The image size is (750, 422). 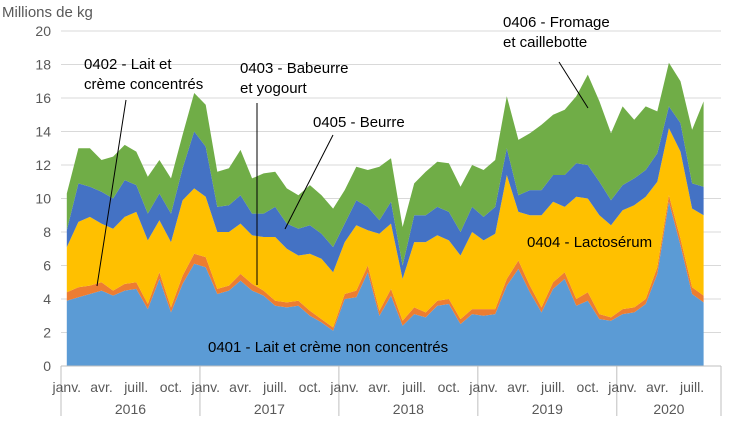 What do you see at coordinates (43, 65) in the screenshot?
I see `y-tick-label: 18` at bounding box center [43, 65].